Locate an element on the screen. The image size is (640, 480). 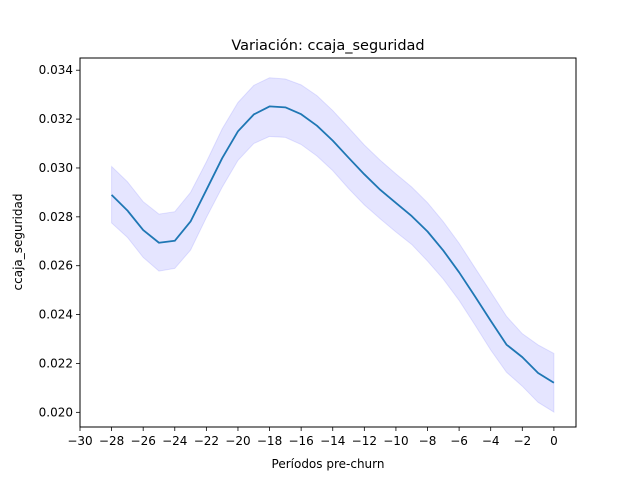
y-tick-label: 0.034 is located at coordinates (56, 70).